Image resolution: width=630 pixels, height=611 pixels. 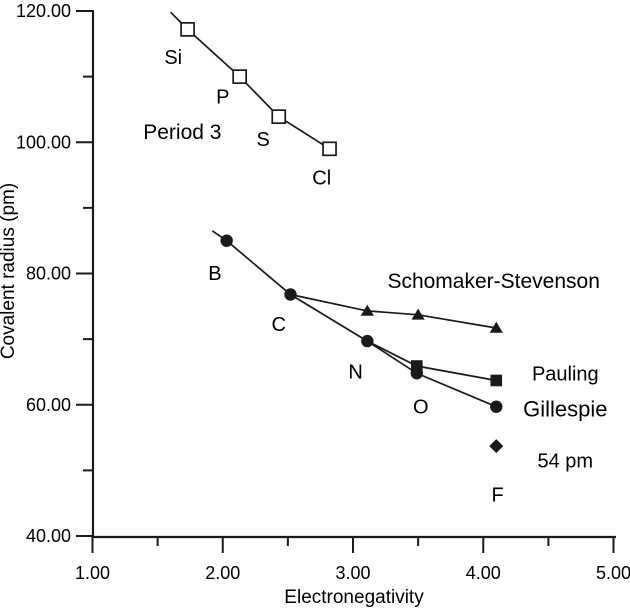 What do you see at coordinates (279, 117) in the screenshot?
I see `marker-period-3-s` at bounding box center [279, 117].